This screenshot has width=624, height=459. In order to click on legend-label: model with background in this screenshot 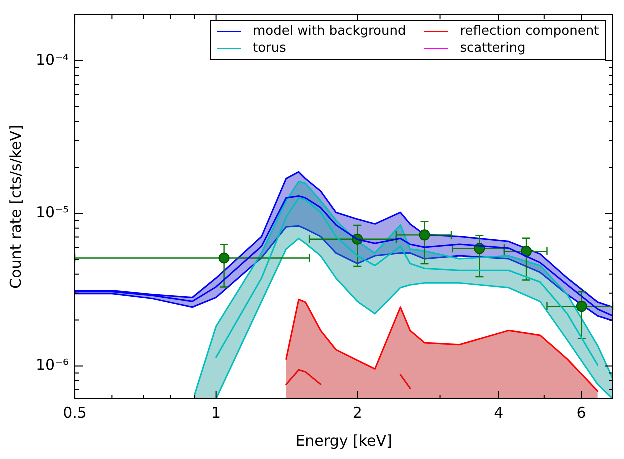, I will do `click(329, 31)`.